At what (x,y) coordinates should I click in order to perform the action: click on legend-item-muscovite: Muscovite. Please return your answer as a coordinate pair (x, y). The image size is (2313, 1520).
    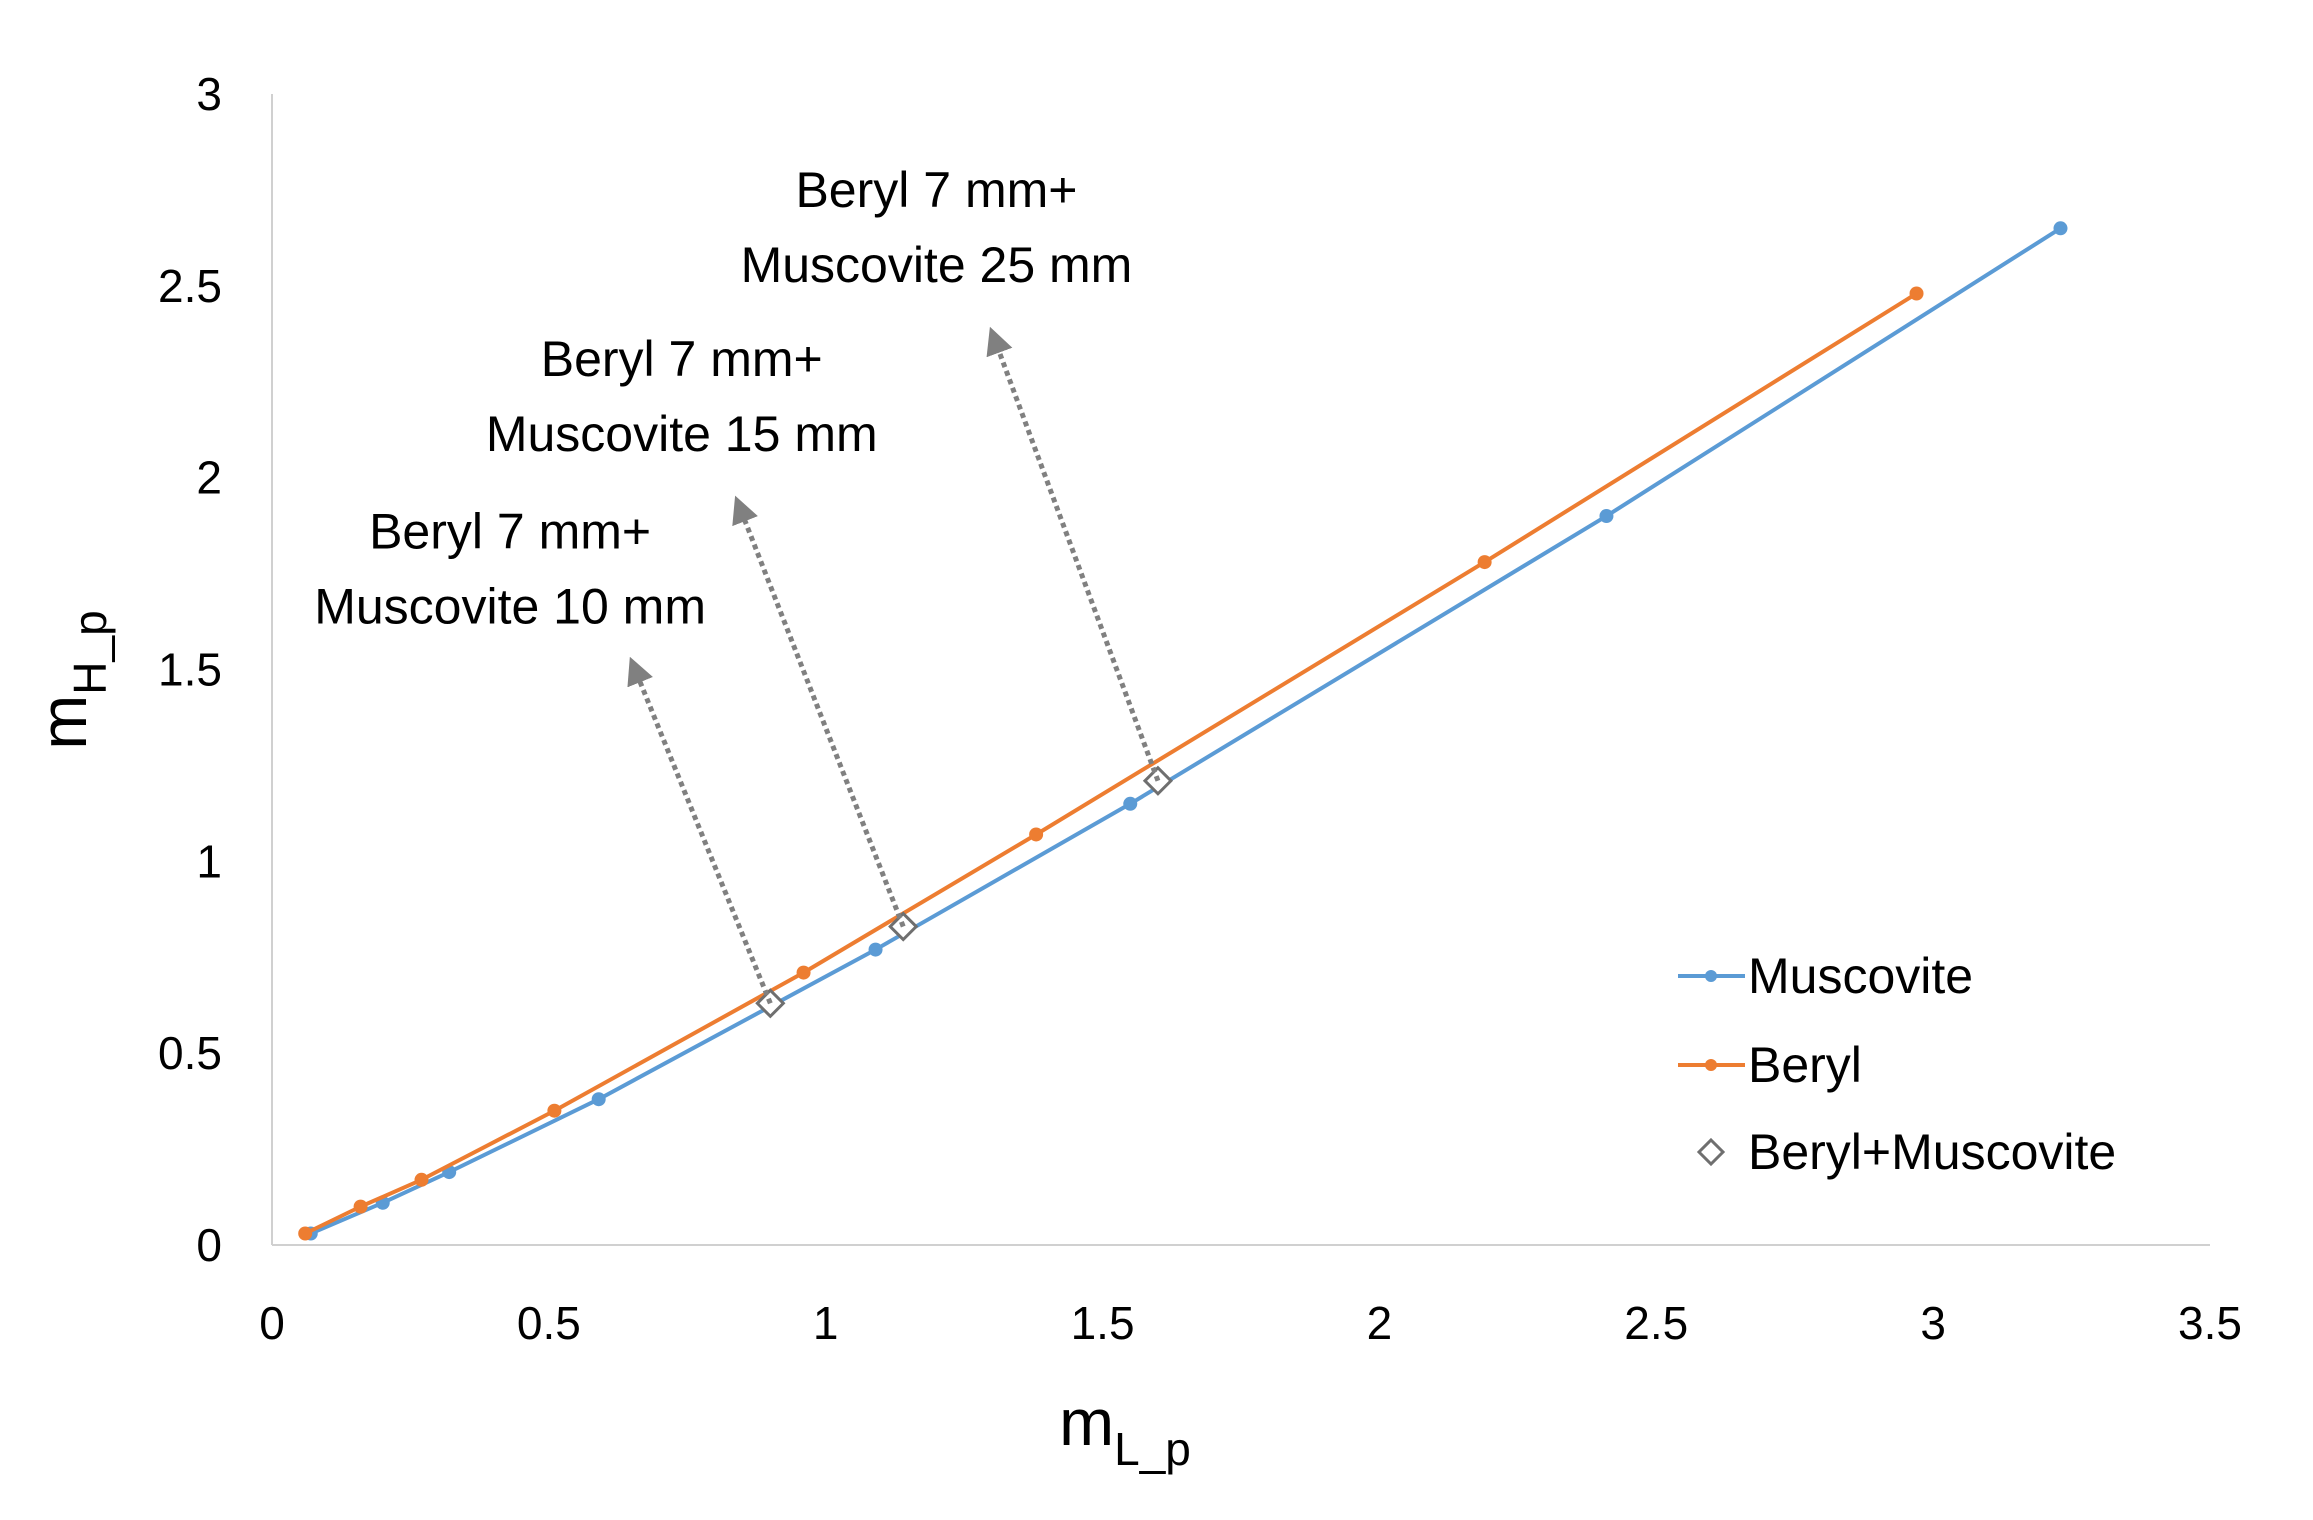
    Looking at the image, I should click on (1825, 976).